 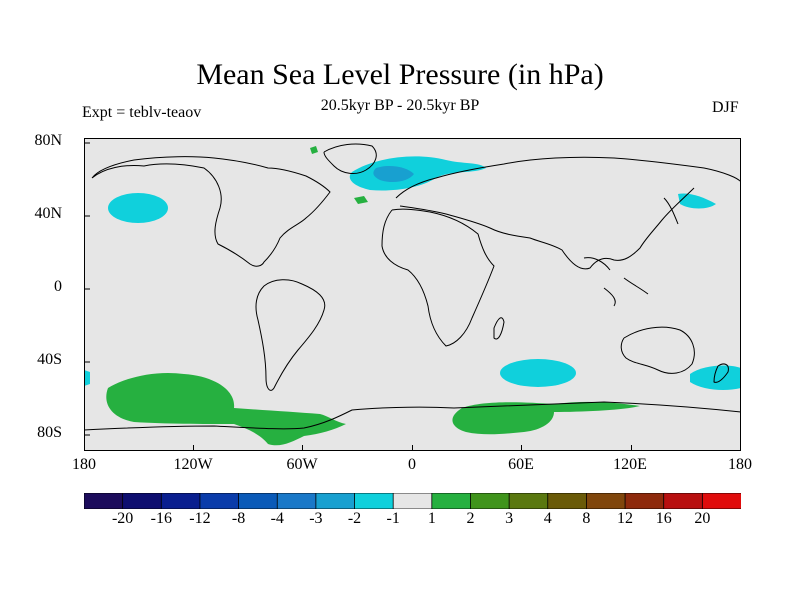 What do you see at coordinates (49, 432) in the screenshot?
I see `lat-label-80s: 80S` at bounding box center [49, 432].